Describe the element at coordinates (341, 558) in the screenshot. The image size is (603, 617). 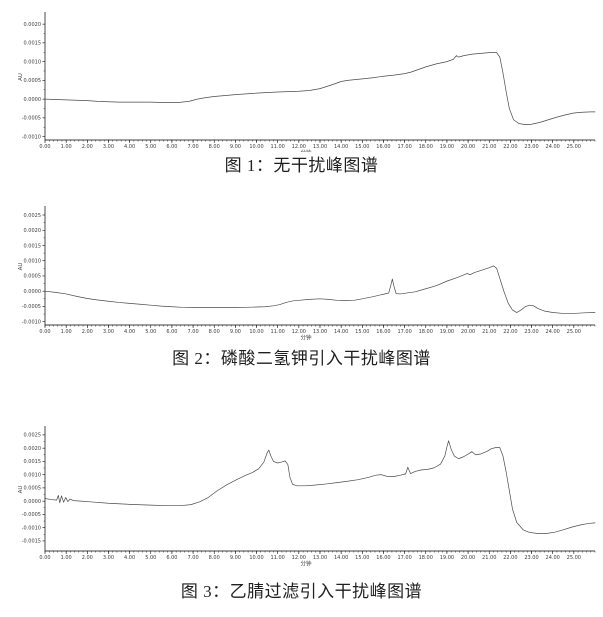
I see `x-tick-label: 14.00` at that location.